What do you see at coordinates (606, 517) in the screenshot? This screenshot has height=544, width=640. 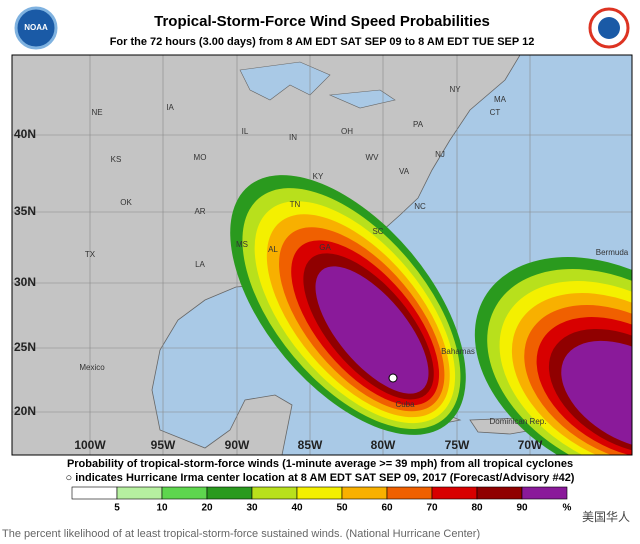 I see `watermark: 美国华人` at bounding box center [606, 517].